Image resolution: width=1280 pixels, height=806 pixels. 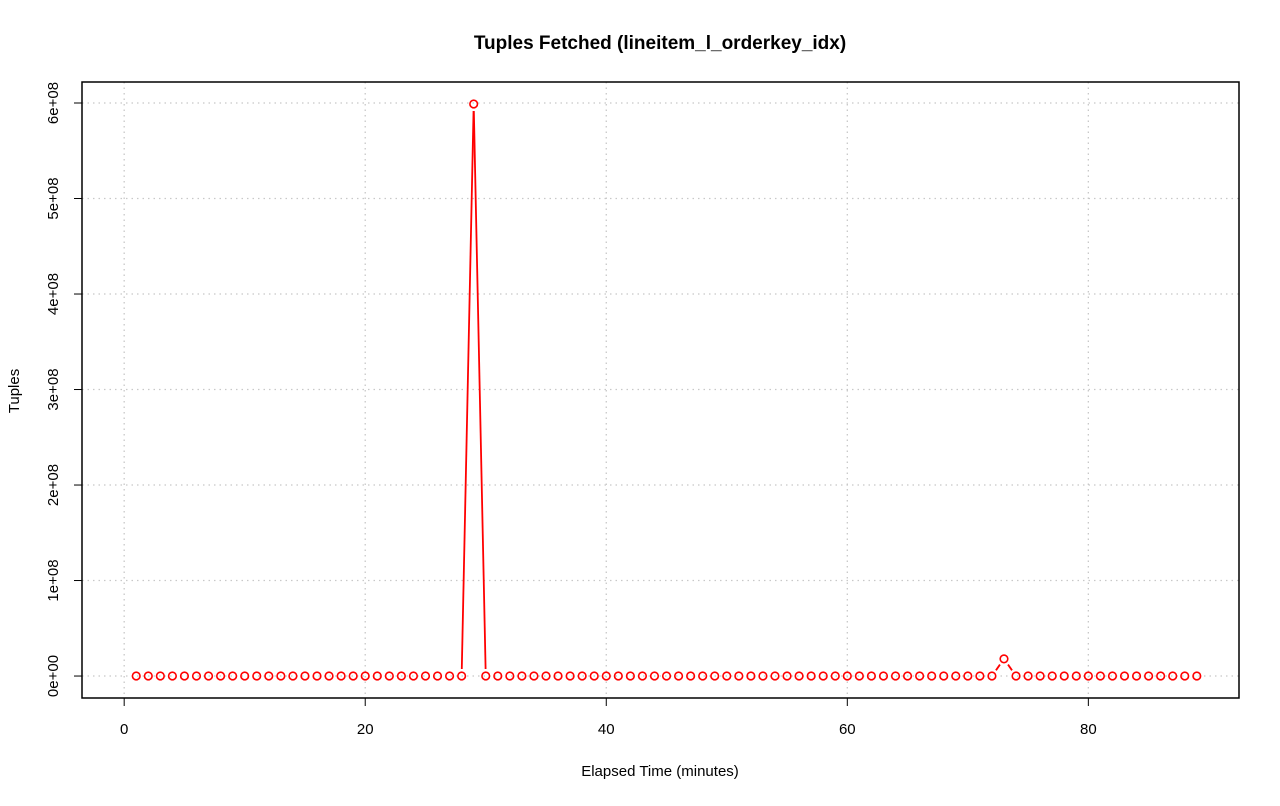 I want to click on x-tick-label: 0, so click(x=124, y=729).